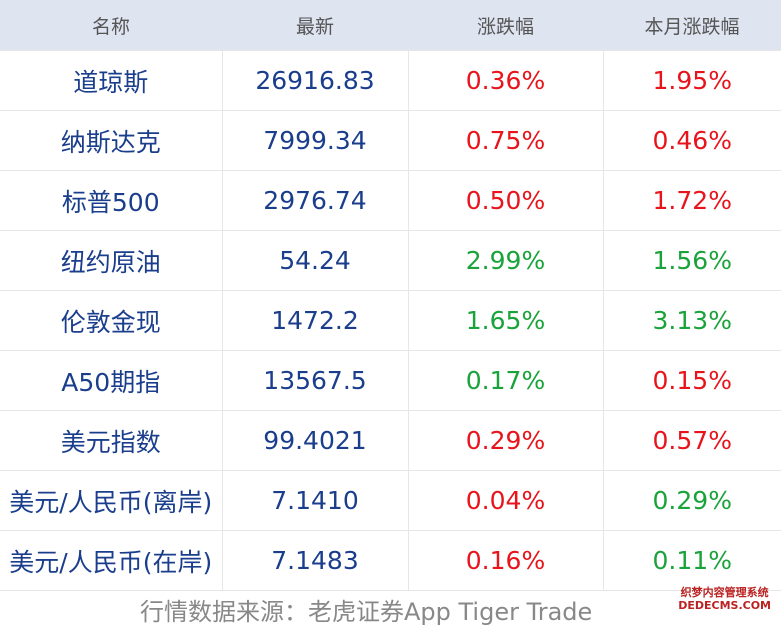  Describe the element at coordinates (724, 605) in the screenshot. I see `watermark-line: DEDECMS.COM` at that location.